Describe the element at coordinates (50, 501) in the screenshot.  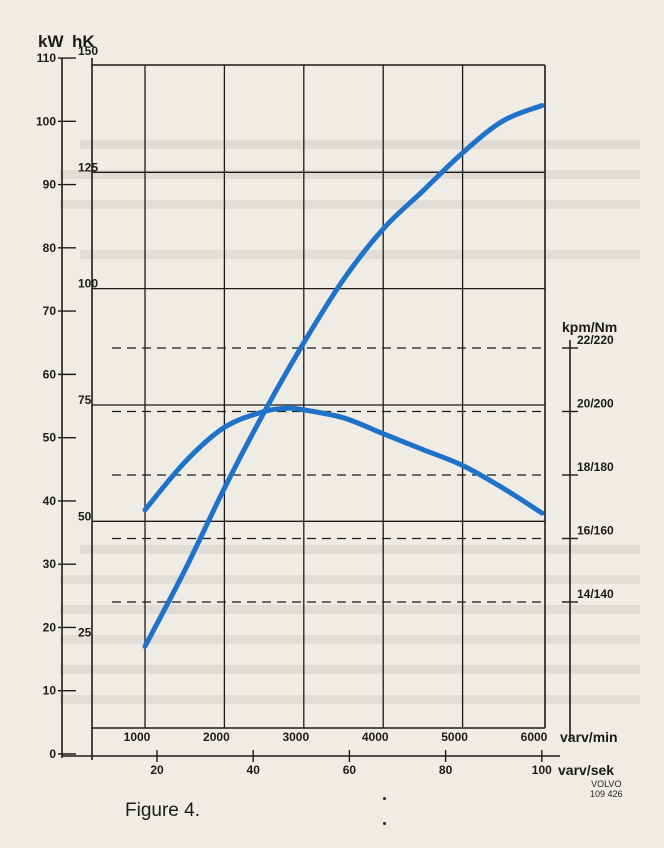
I see `kw-tick-label: 40` at that location.